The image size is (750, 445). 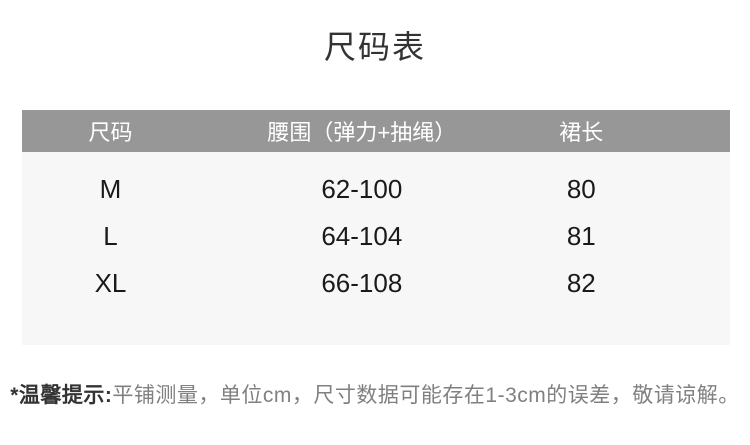 What do you see at coordinates (362, 189) in the screenshot?
I see `cell-waist: 62-100` at bounding box center [362, 189].